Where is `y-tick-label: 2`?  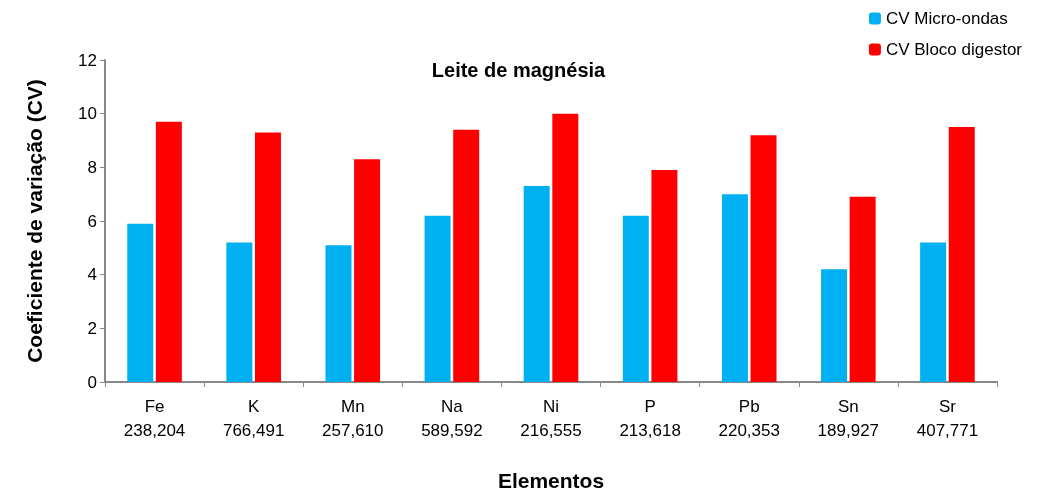 y-tick-label: 2 is located at coordinates (92, 328).